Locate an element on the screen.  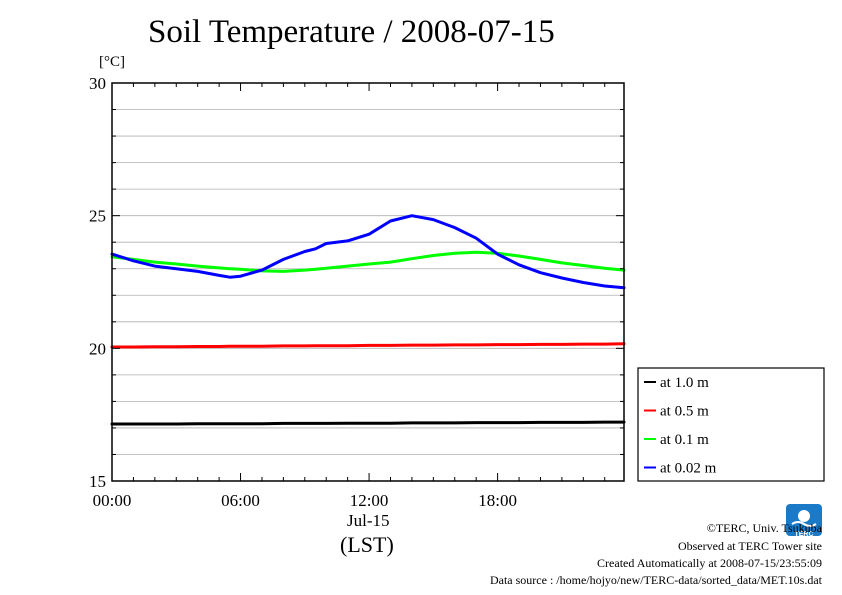
legend-label: at 1.0 m is located at coordinates (684, 383).